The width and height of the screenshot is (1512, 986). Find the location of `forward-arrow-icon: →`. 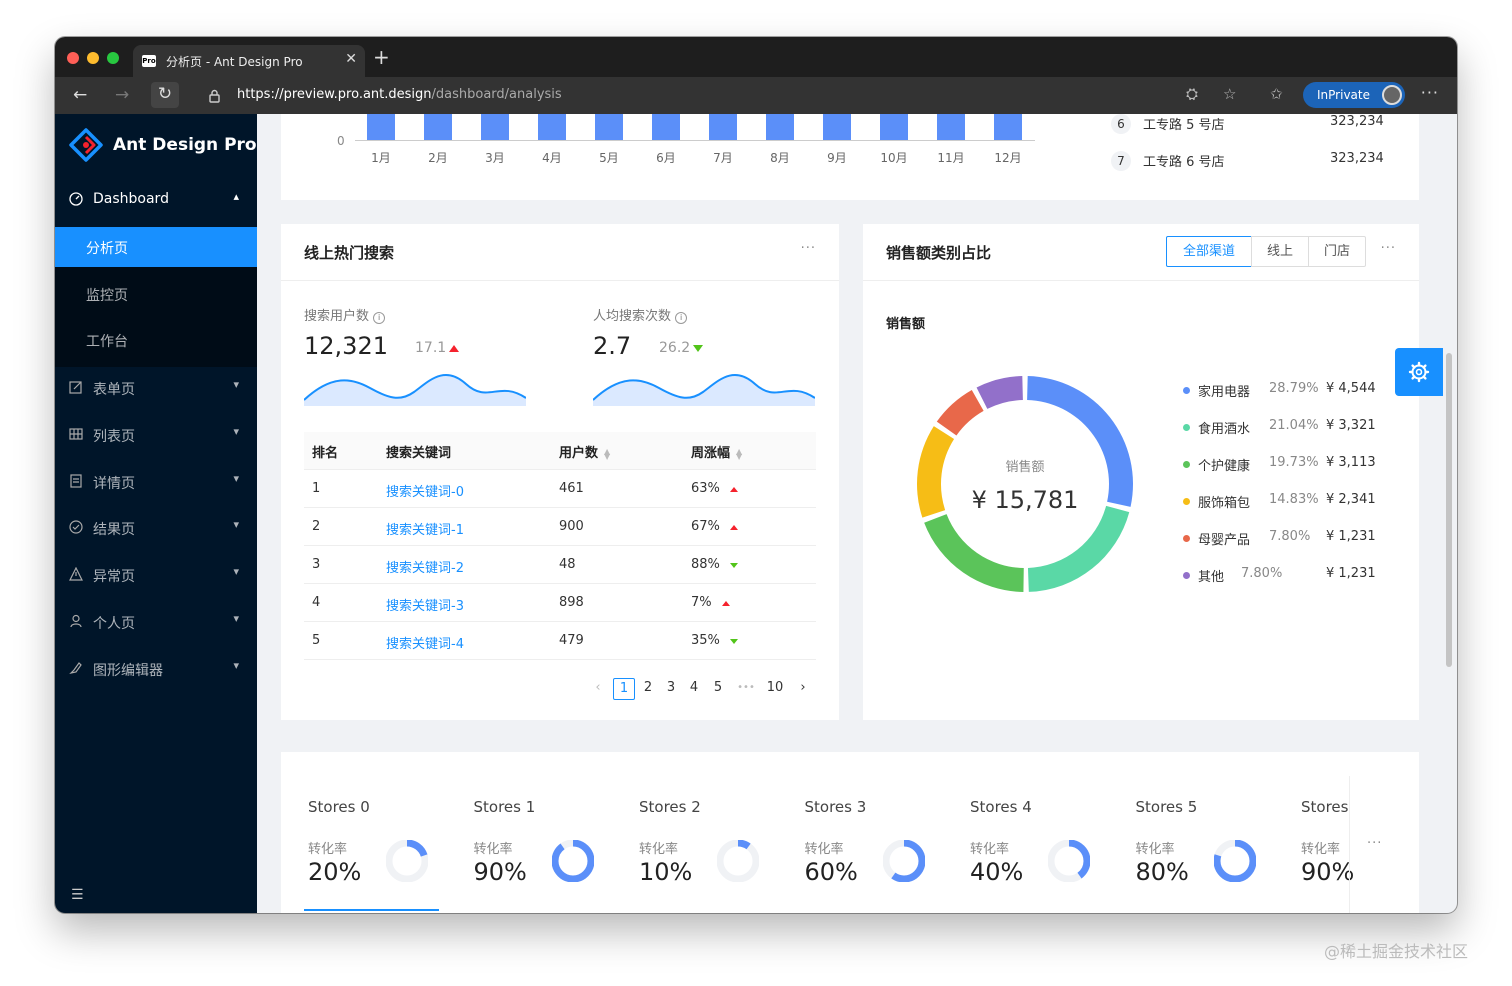

forward-arrow-icon: → is located at coordinates (122, 95).